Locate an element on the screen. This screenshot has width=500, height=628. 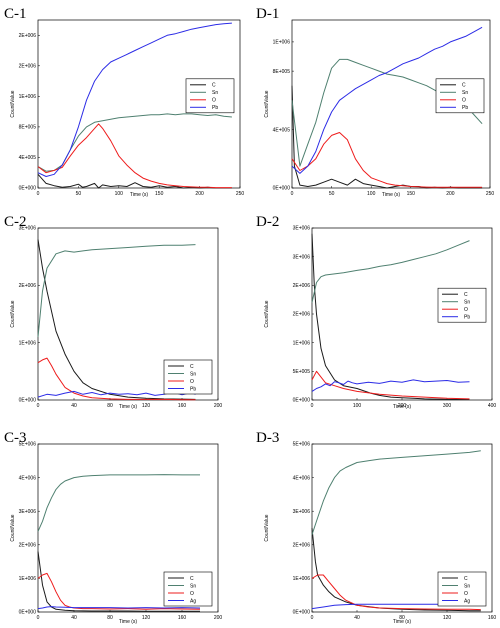
x-tick-label: 300 is located at coordinates (447, 406).